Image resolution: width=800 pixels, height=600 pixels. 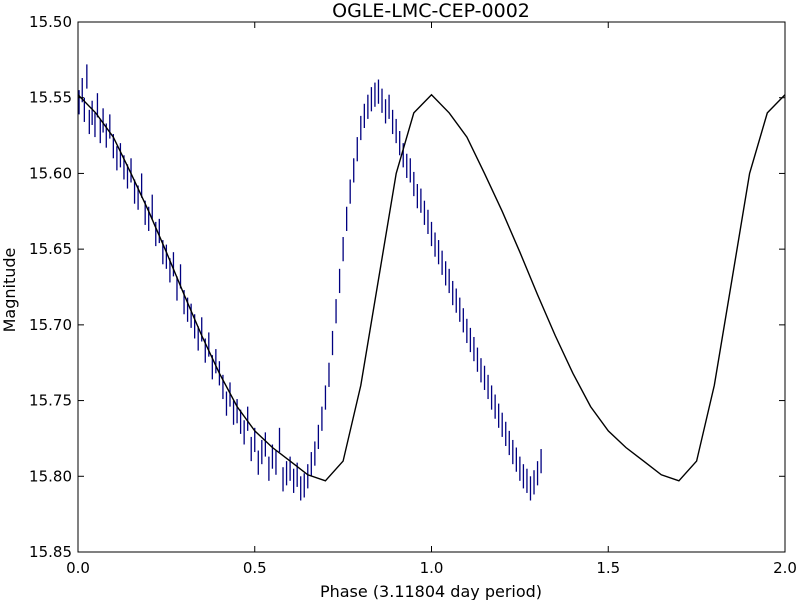 I want to click on y-tick-label-1: 15.55, so click(x=50, y=98).